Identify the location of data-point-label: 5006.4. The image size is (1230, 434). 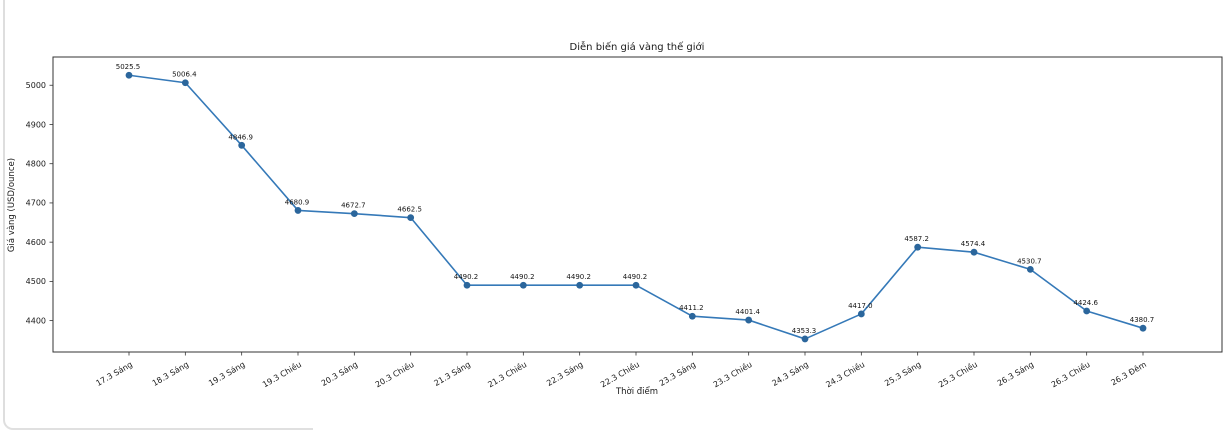
(184, 75).